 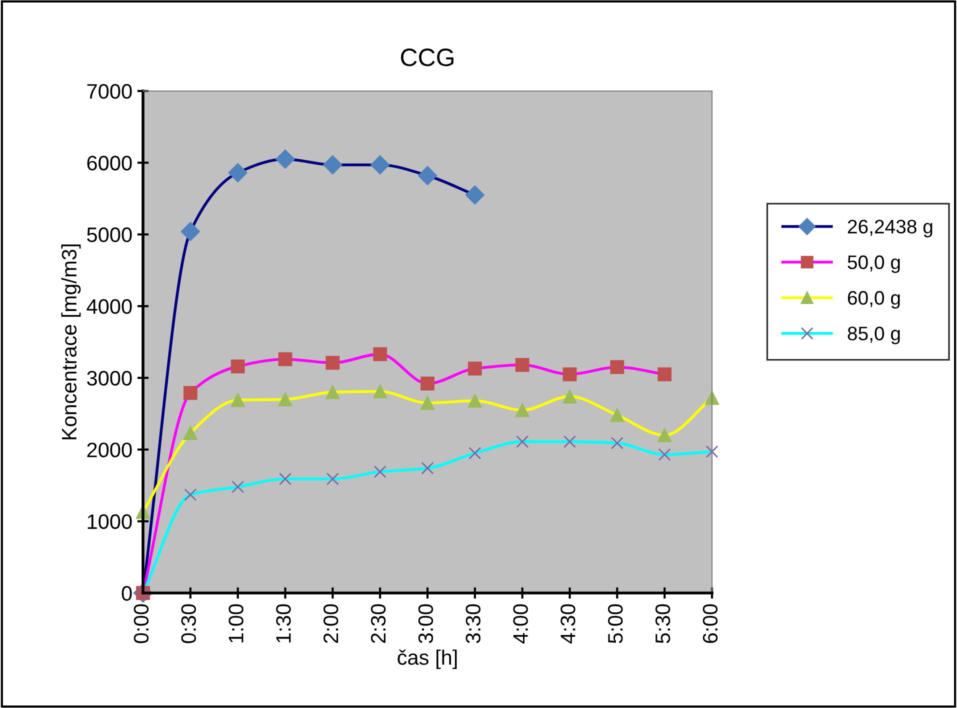 I want to click on x-tick-label: 5:00, so click(x=615, y=624).